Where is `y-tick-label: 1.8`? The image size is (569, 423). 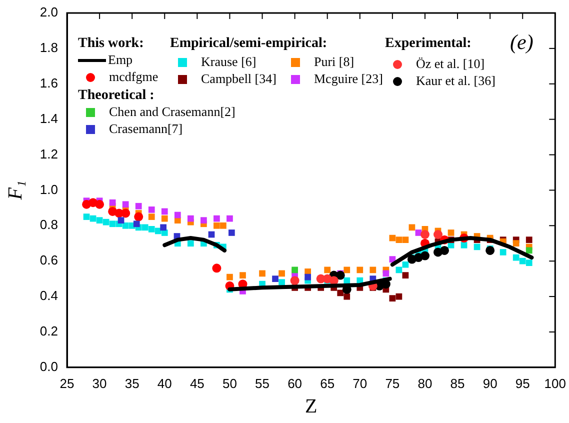 y-tick-label: 1.8 is located at coordinates (49, 48).